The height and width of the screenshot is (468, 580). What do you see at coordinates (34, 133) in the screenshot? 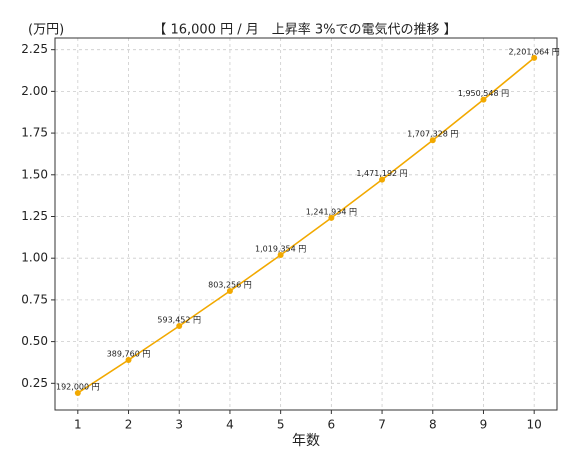
I see `y-tick-label: 1.75` at bounding box center [34, 133].